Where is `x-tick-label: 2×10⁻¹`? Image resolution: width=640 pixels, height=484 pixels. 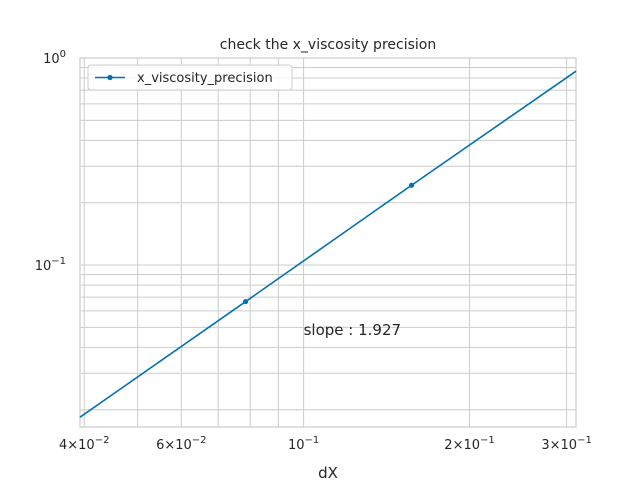
x-tick-label: 2×10⁻¹ is located at coordinates (469, 444).